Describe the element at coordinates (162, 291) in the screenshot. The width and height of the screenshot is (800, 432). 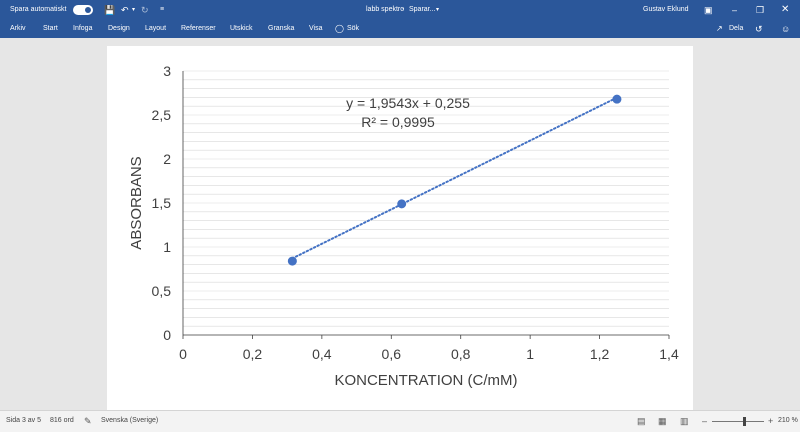
I see `y-tick-label: 0,5` at that location.